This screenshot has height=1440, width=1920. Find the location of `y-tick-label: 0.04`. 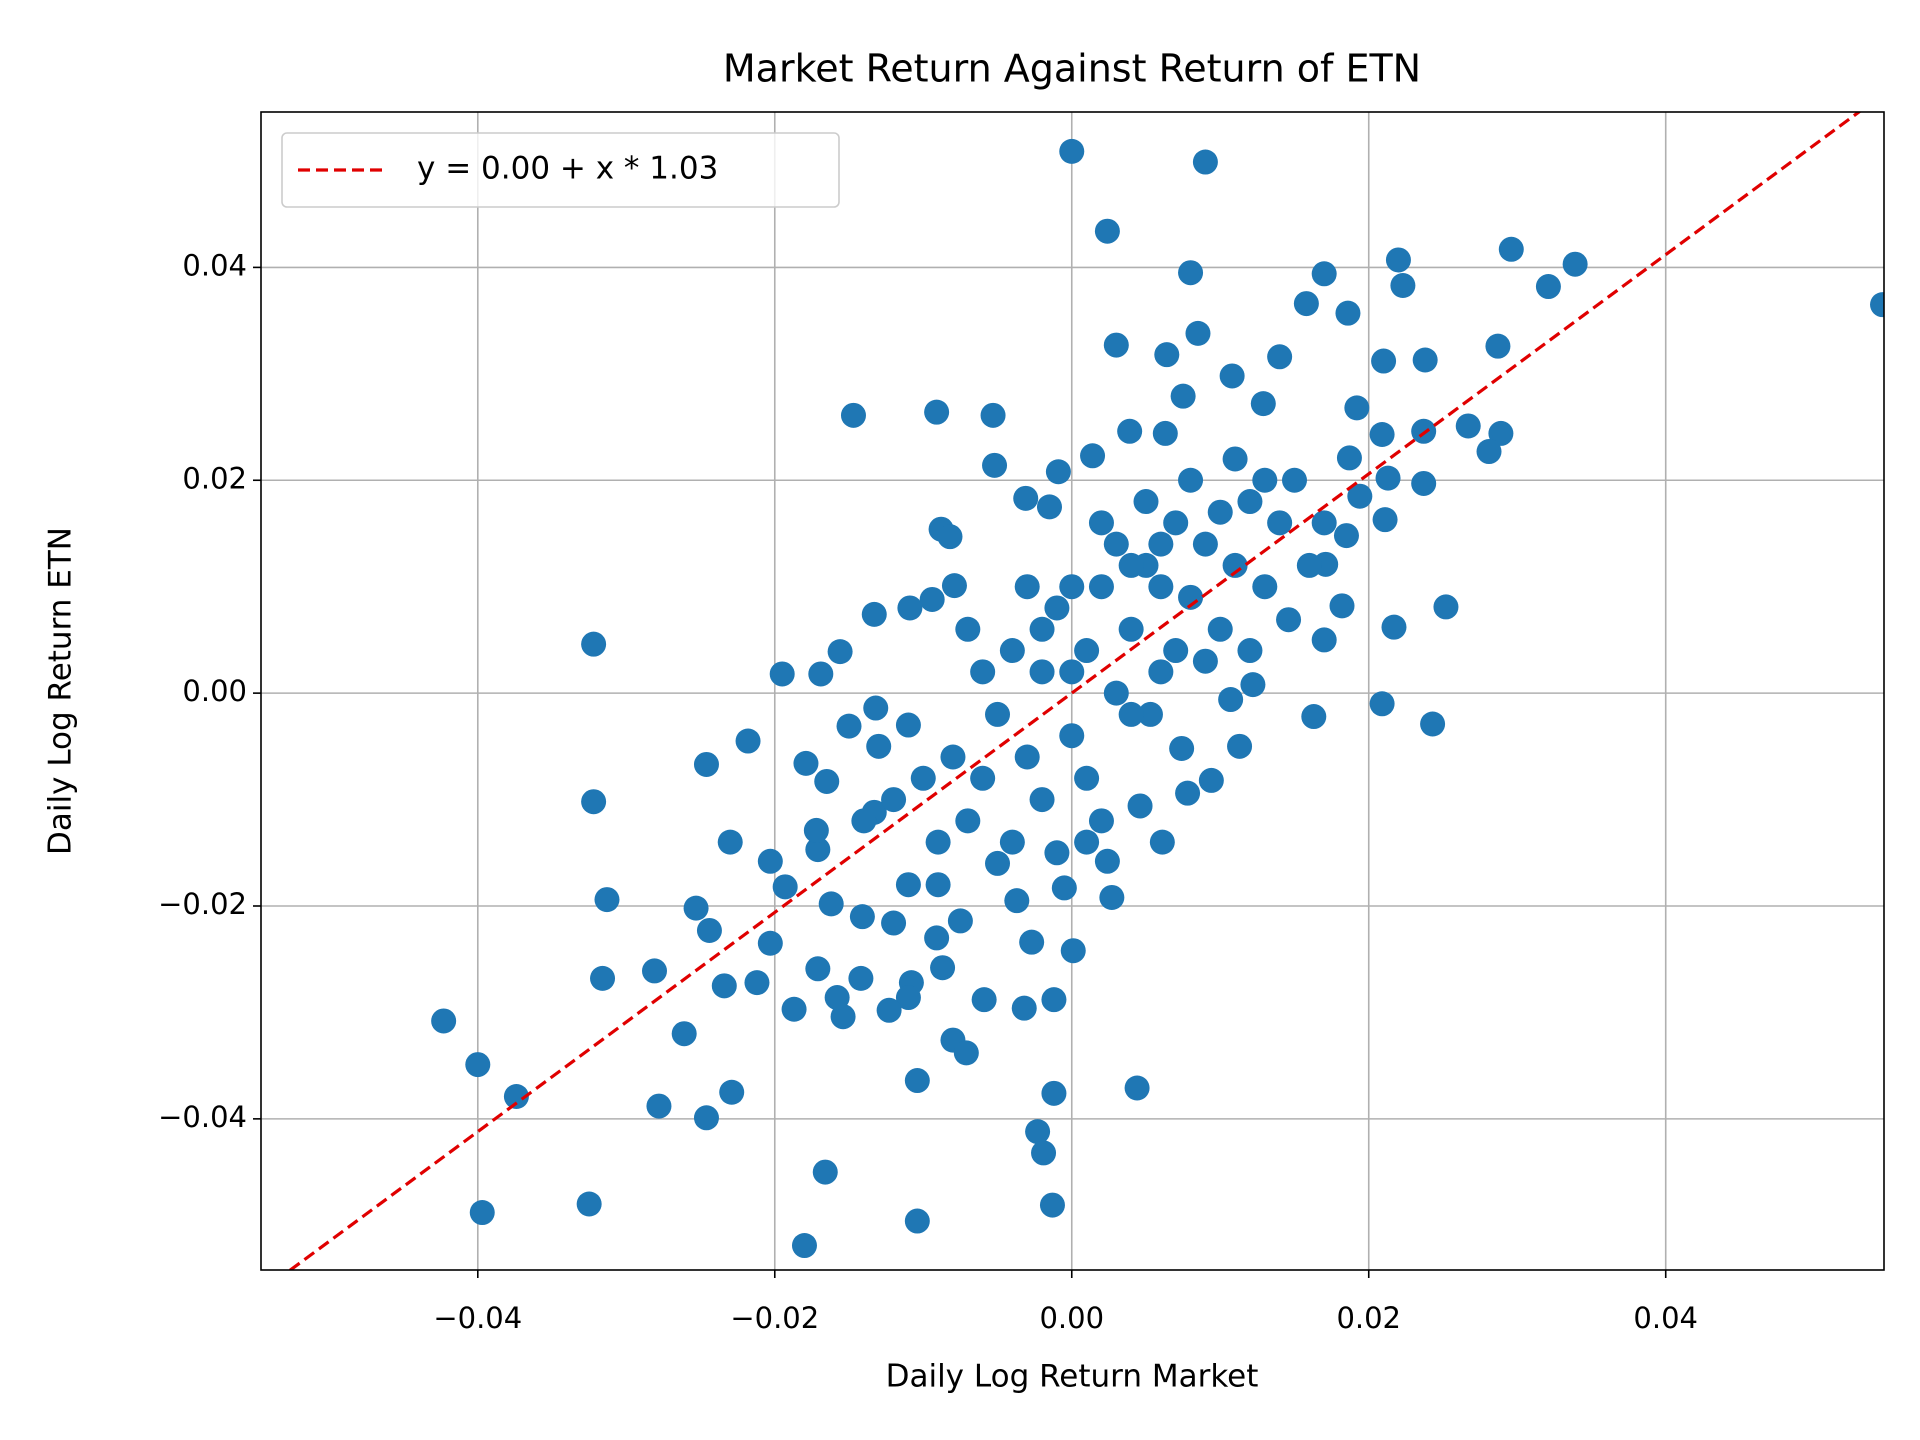

y-tick-label: 0.04 is located at coordinates (214, 265).